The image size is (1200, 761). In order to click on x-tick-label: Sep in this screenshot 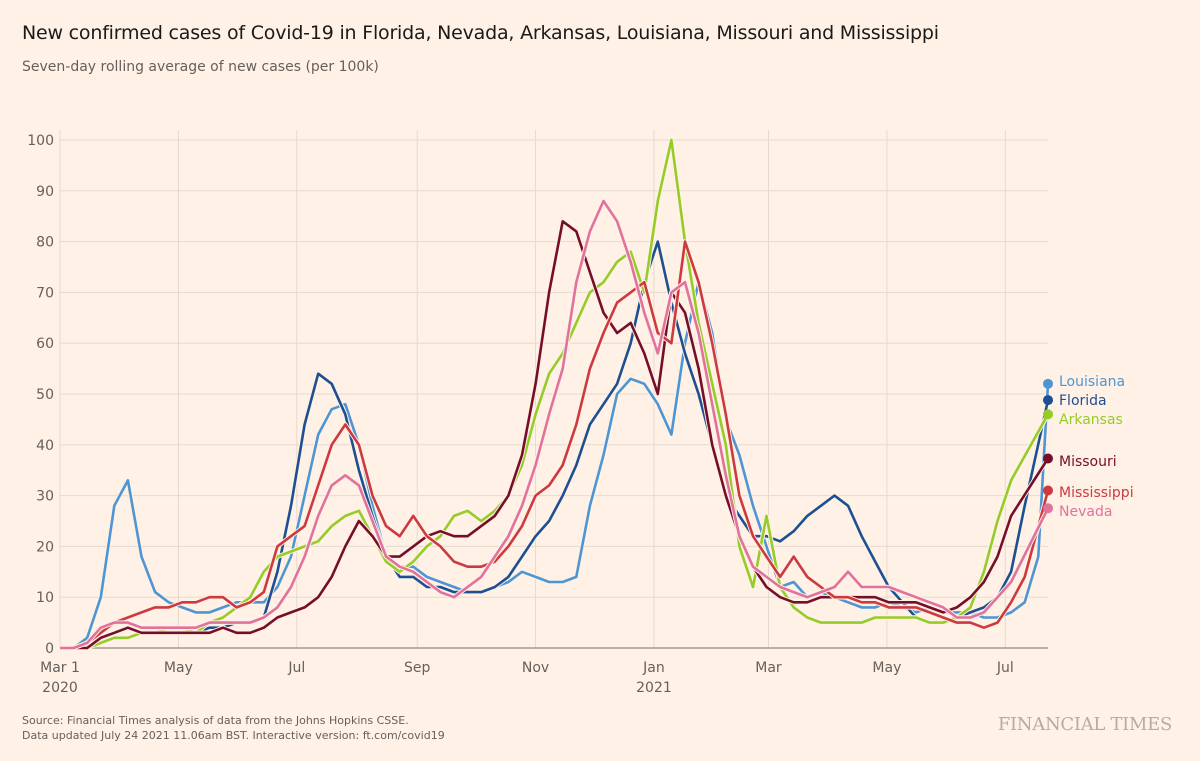, I will do `click(417, 668)`.